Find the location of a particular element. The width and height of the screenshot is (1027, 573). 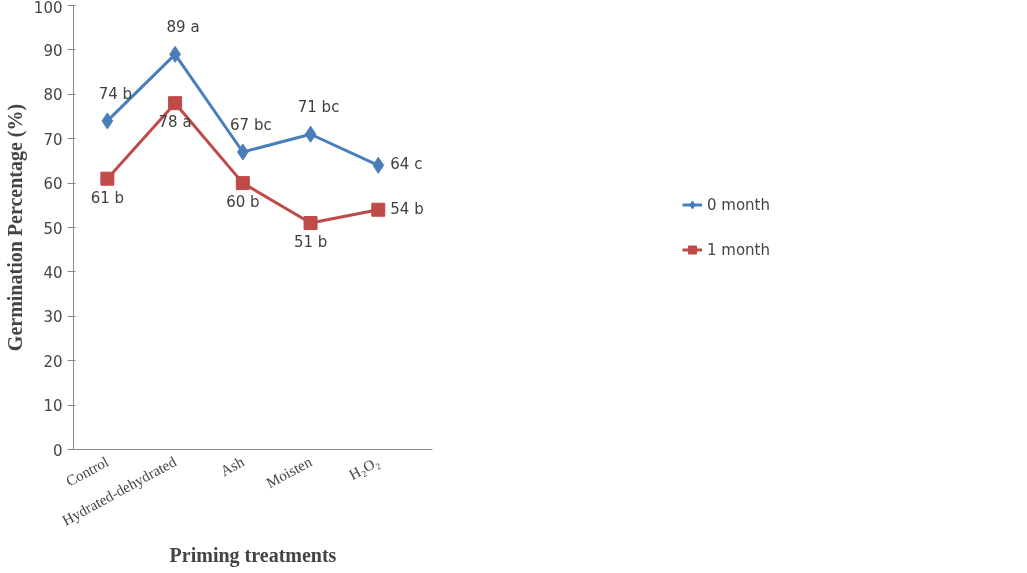

y-tick-label: 50 is located at coordinates (53, 228).